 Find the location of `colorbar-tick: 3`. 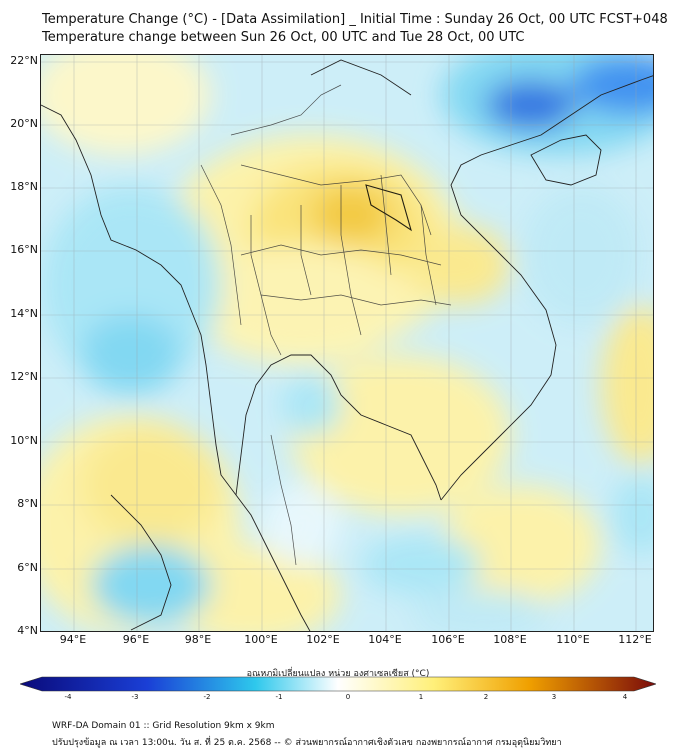

colorbar-tick: 3 is located at coordinates (554, 697).